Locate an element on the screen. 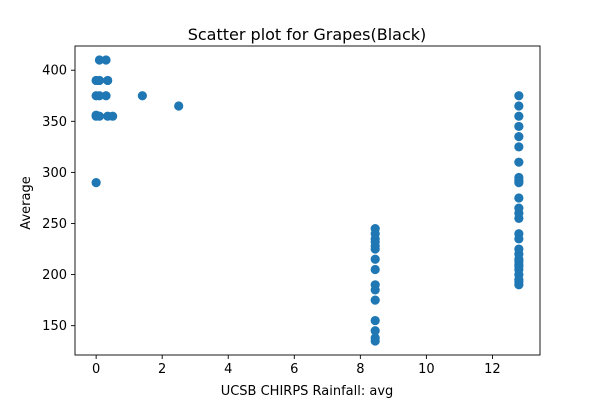 Image resolution: width=600 pixels, height=400 pixels. x-tick-label: 8 is located at coordinates (360, 369).